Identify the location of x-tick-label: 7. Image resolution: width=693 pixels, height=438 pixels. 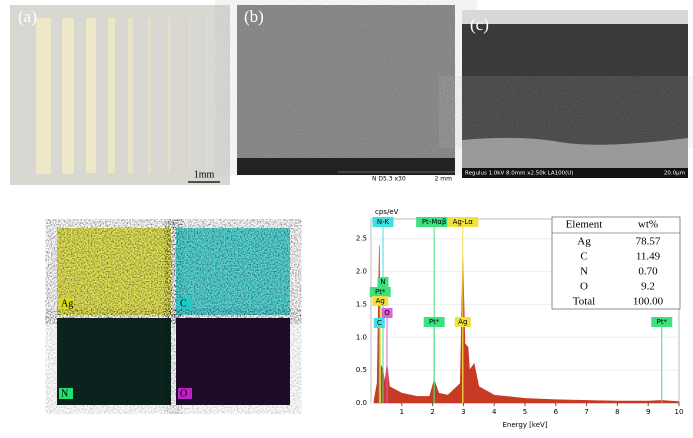
(586, 412).